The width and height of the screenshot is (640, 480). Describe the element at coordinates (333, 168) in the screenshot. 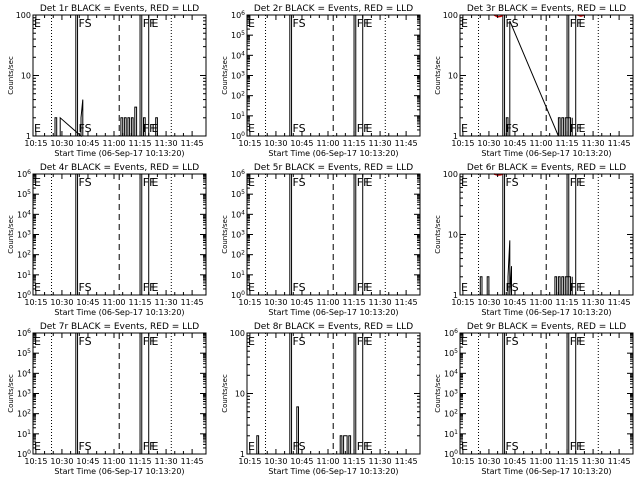

I see `panel-title: Det 5r BLACK = Events, RED = LLD` at that location.